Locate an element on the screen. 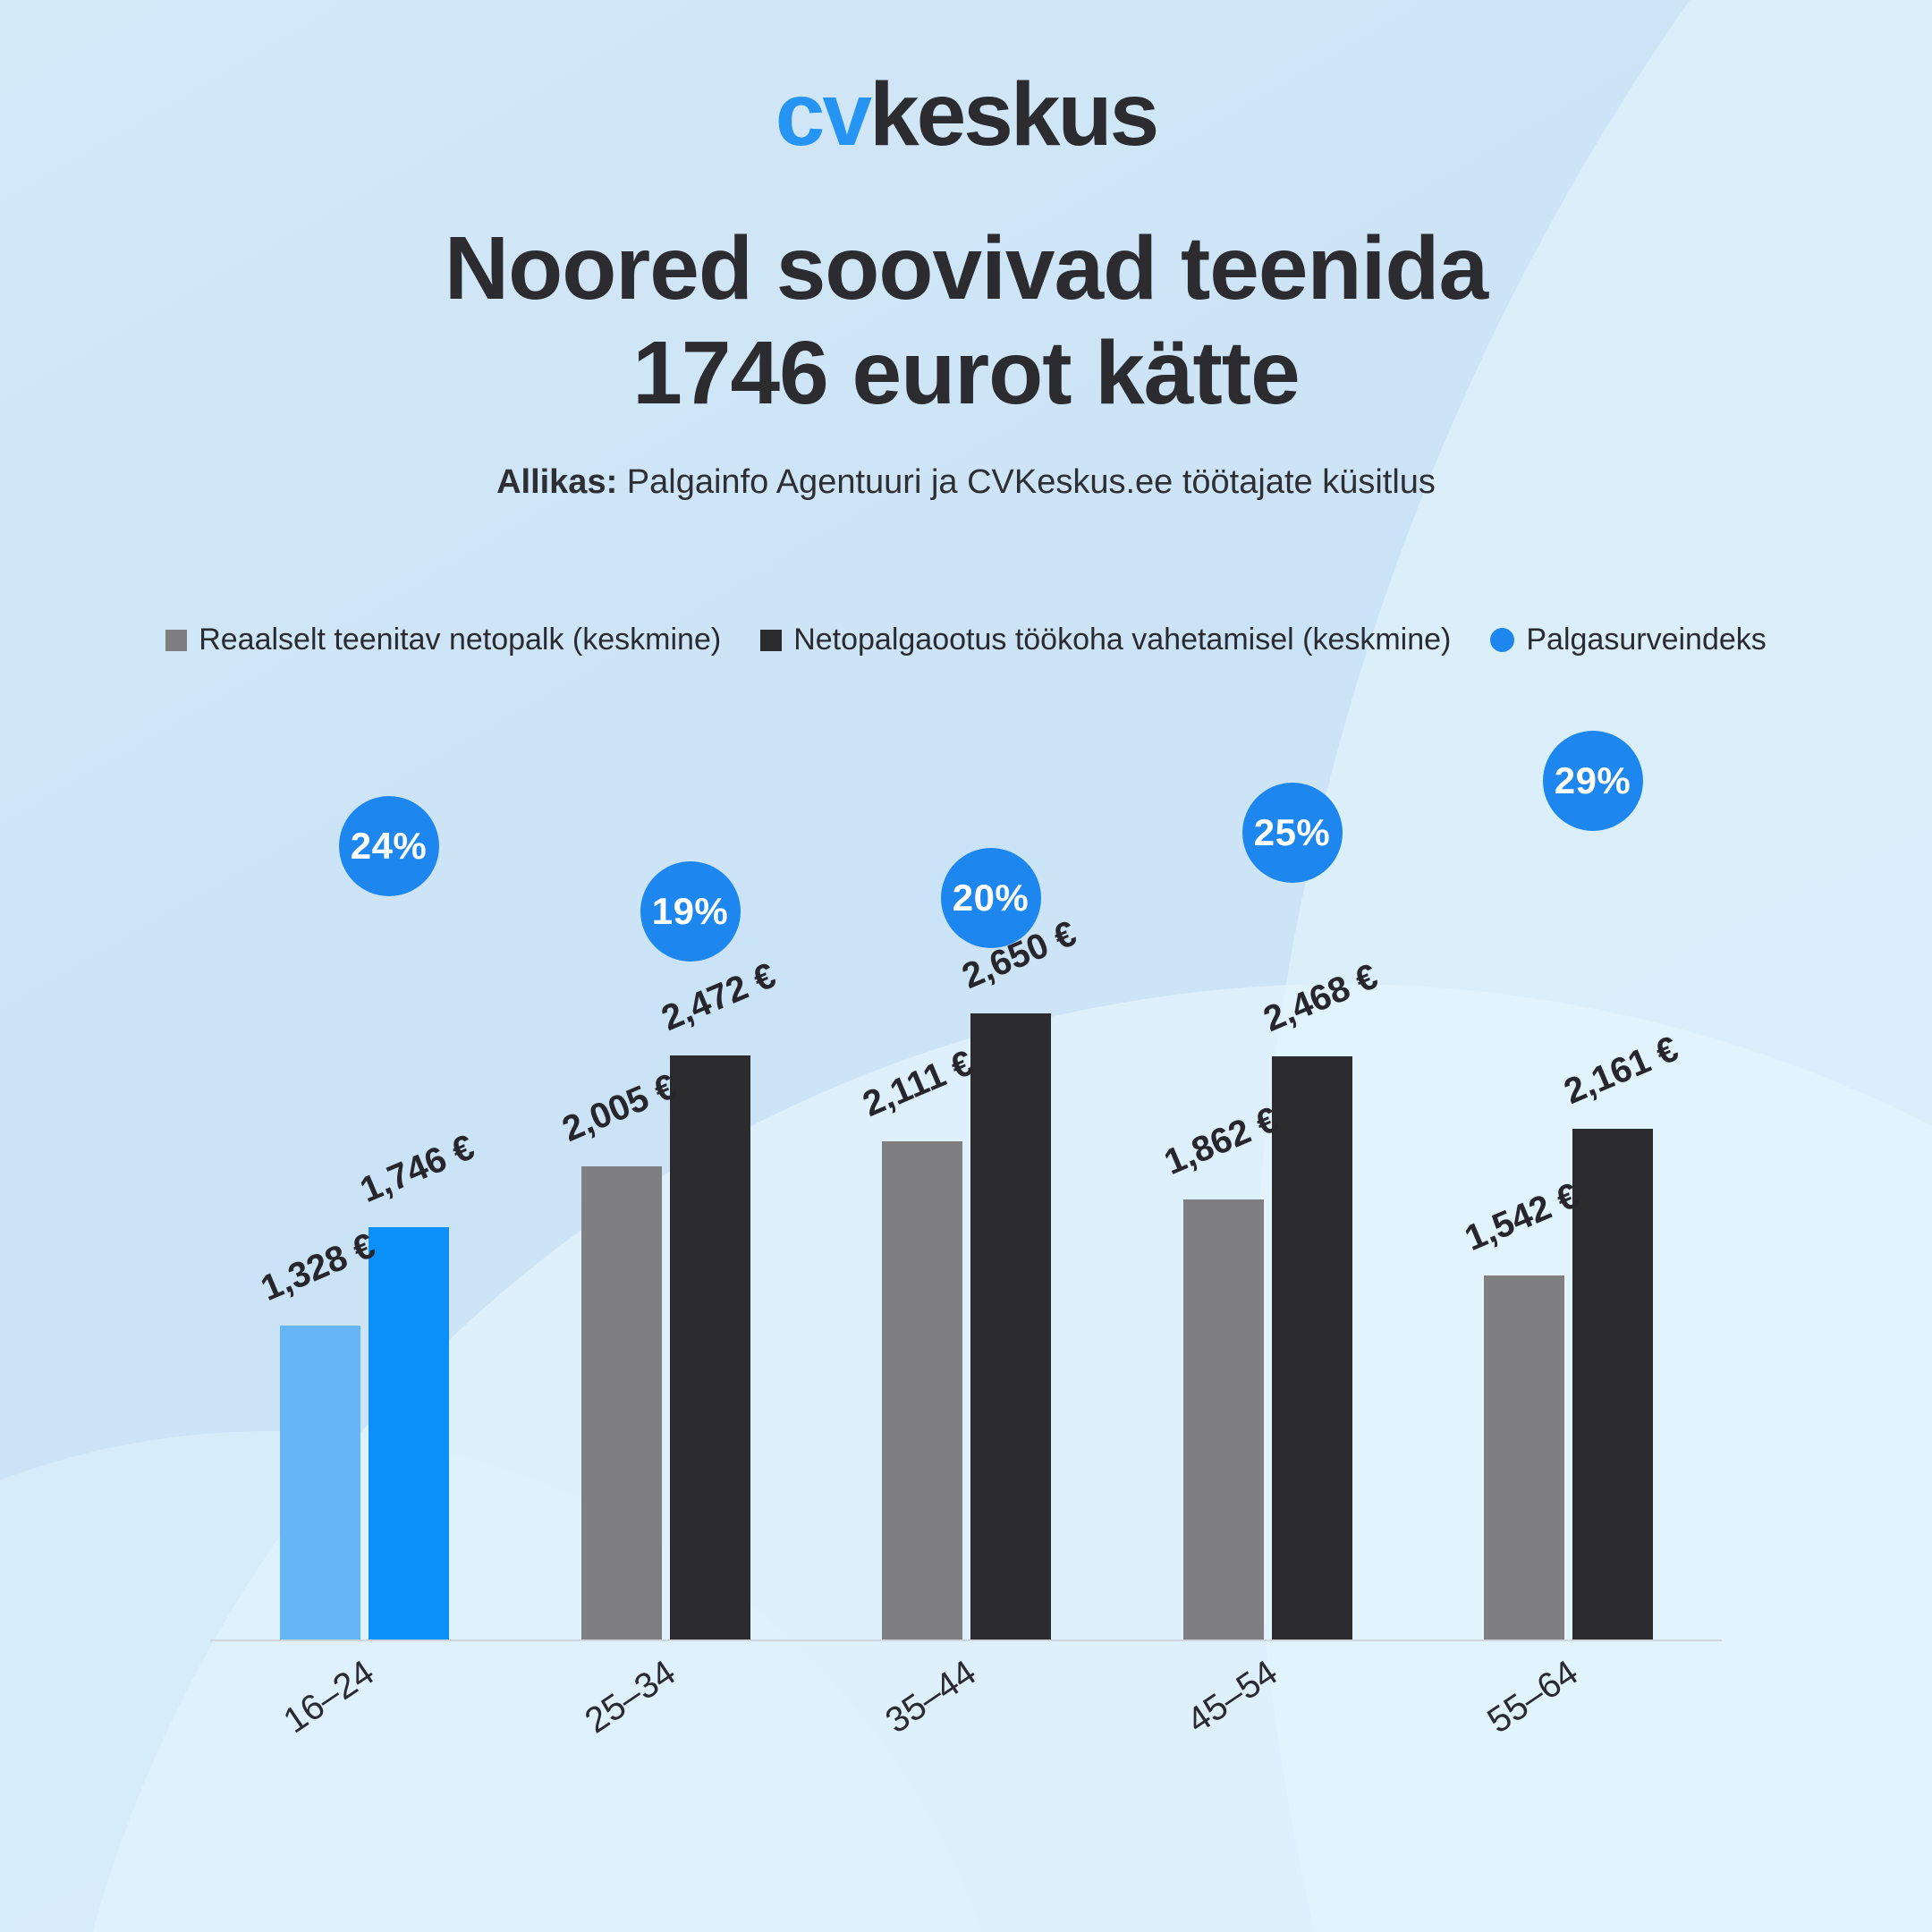 This screenshot has height=1932, width=1932. legend-square-dark-icon is located at coordinates (771, 640).